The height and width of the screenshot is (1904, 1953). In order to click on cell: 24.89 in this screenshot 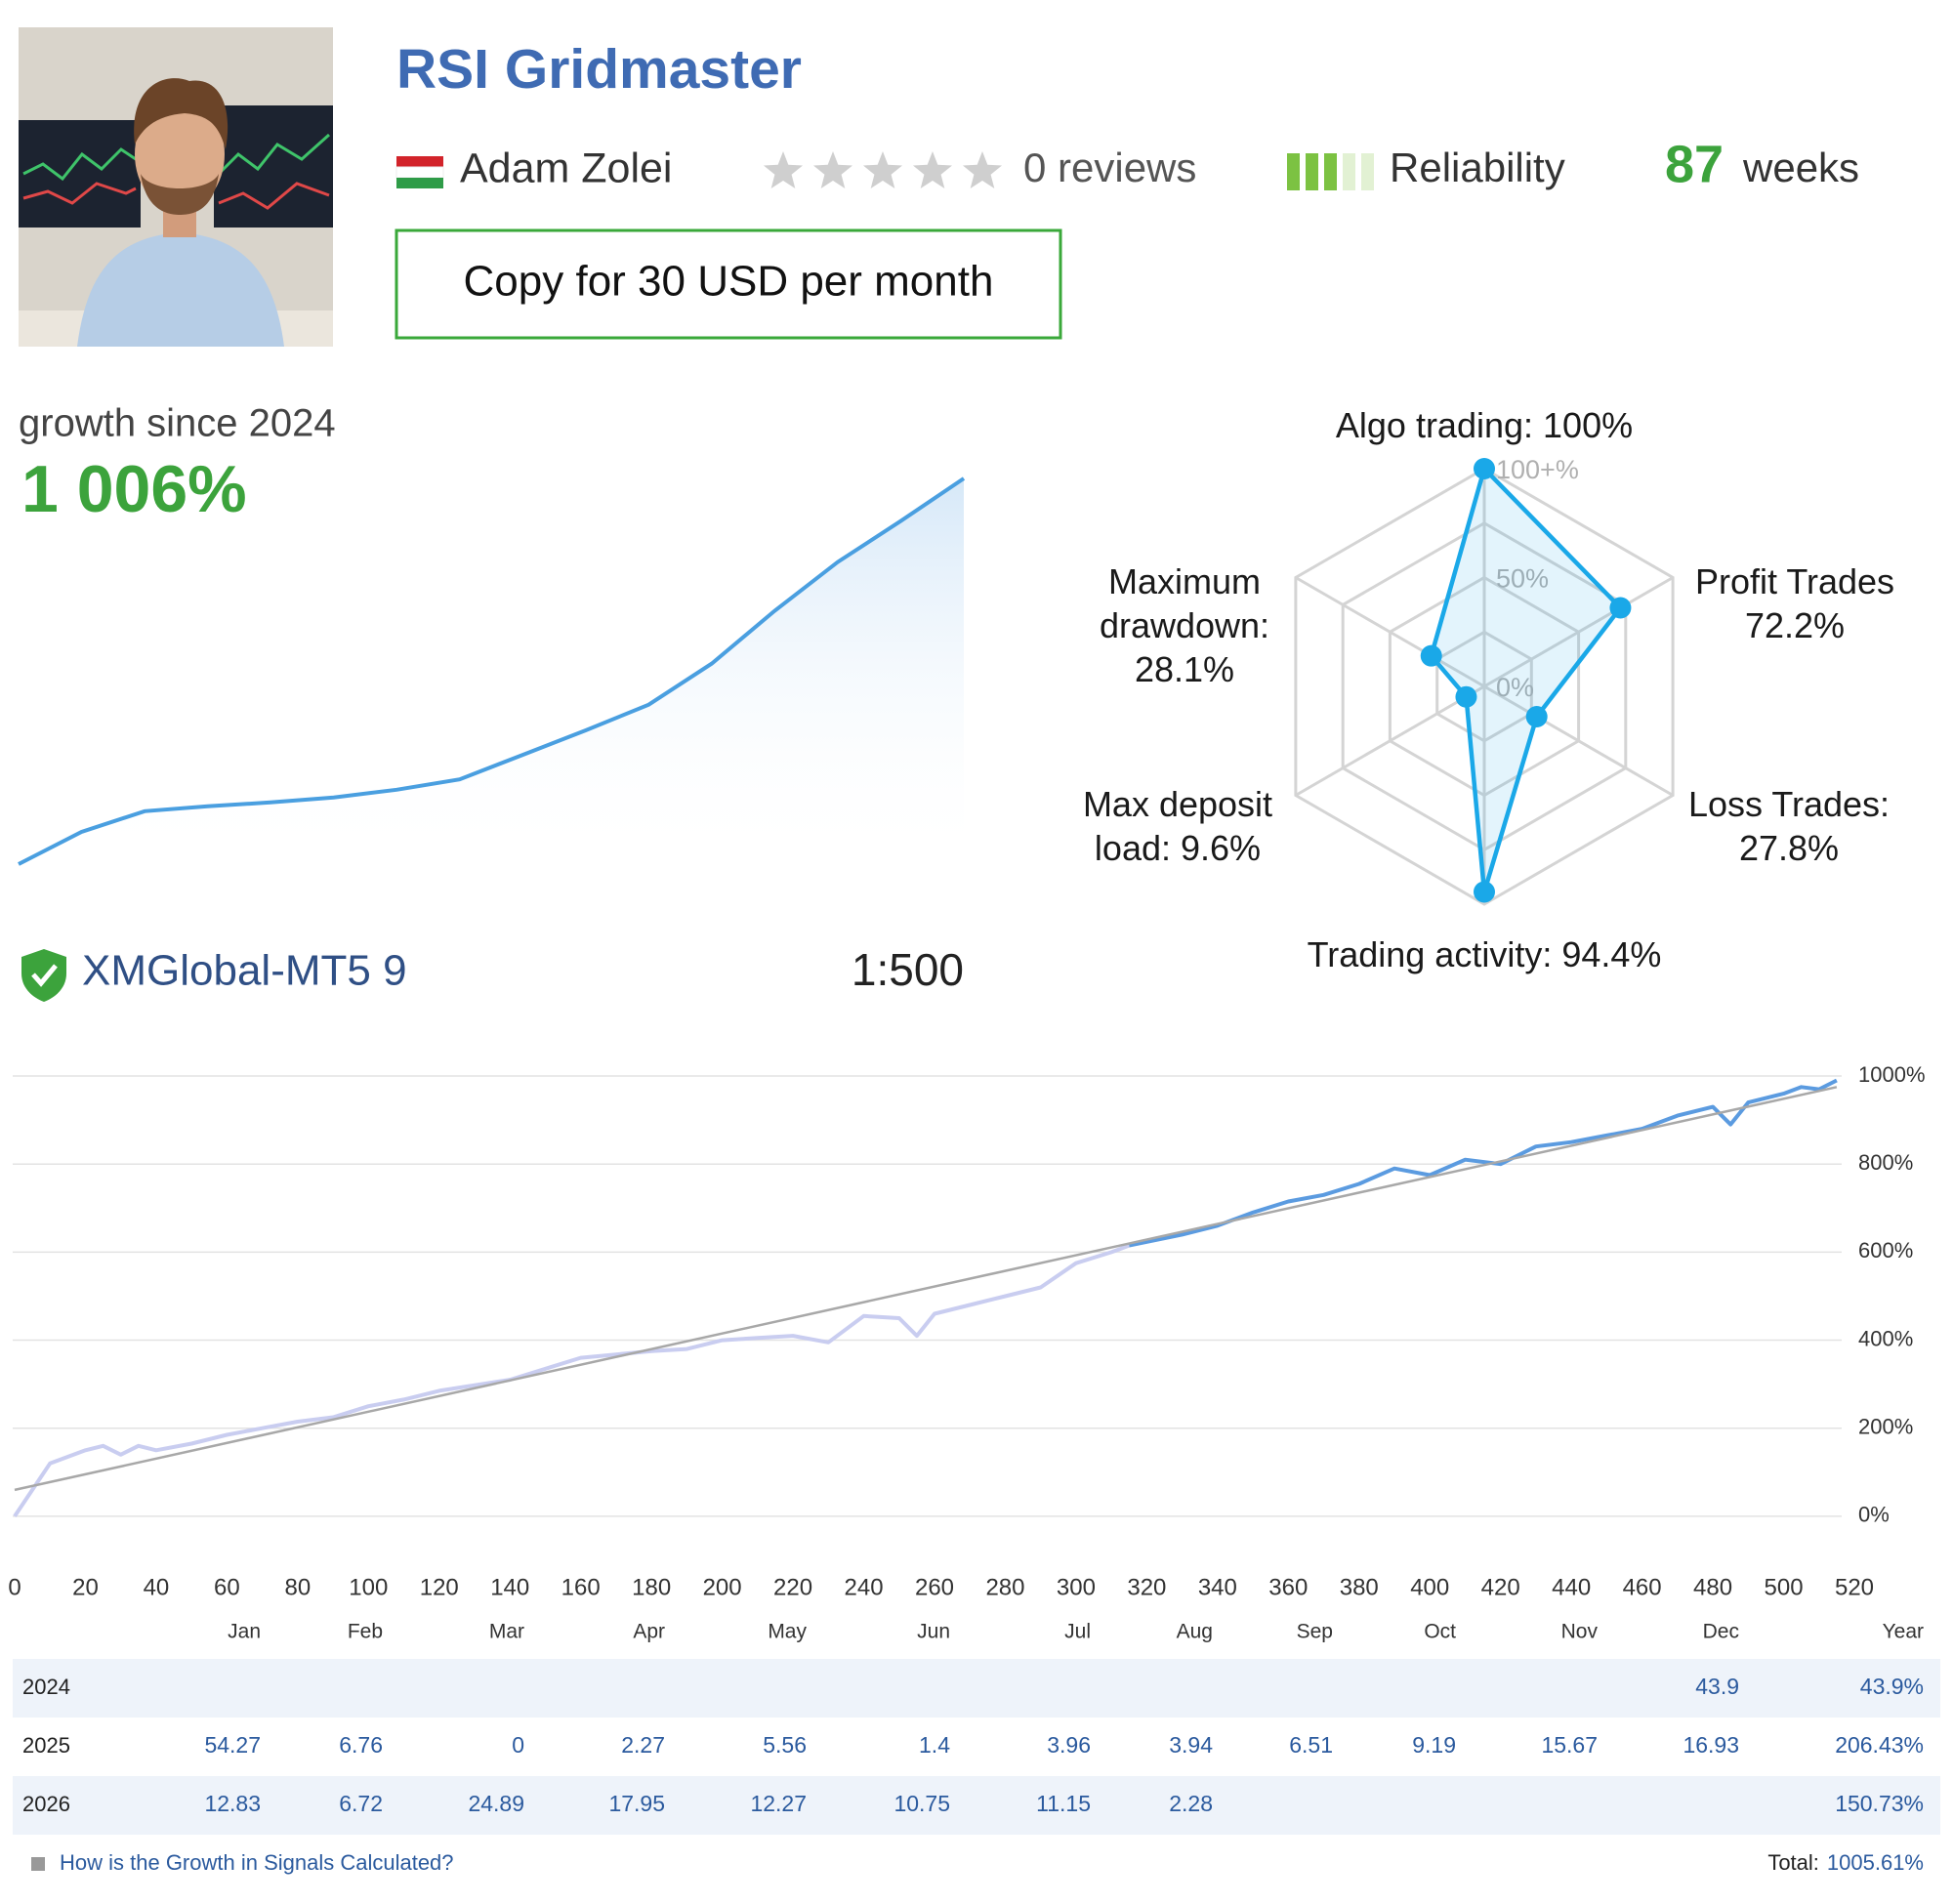, I will do `click(496, 1803)`.